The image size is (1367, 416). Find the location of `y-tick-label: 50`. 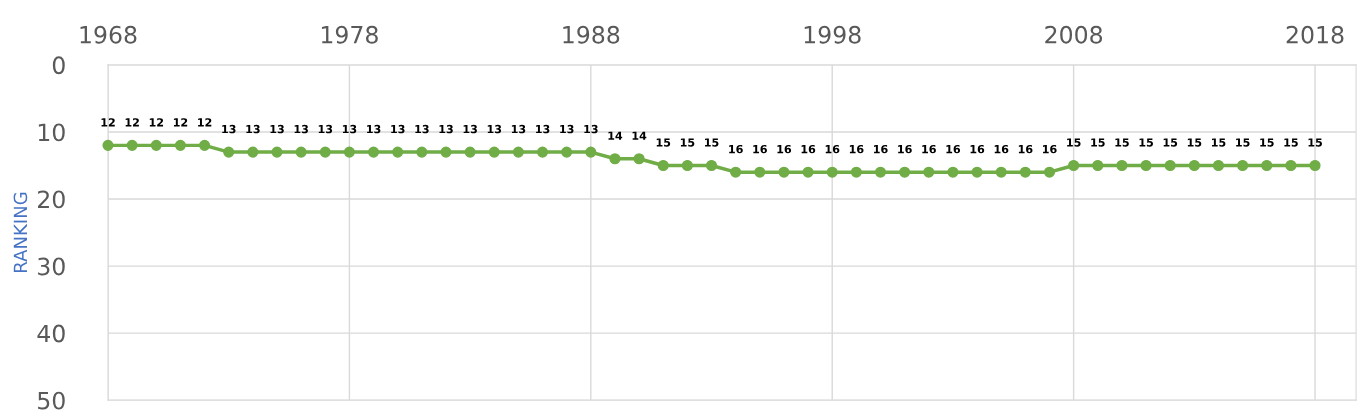

y-tick-label: 50 is located at coordinates (51, 400).